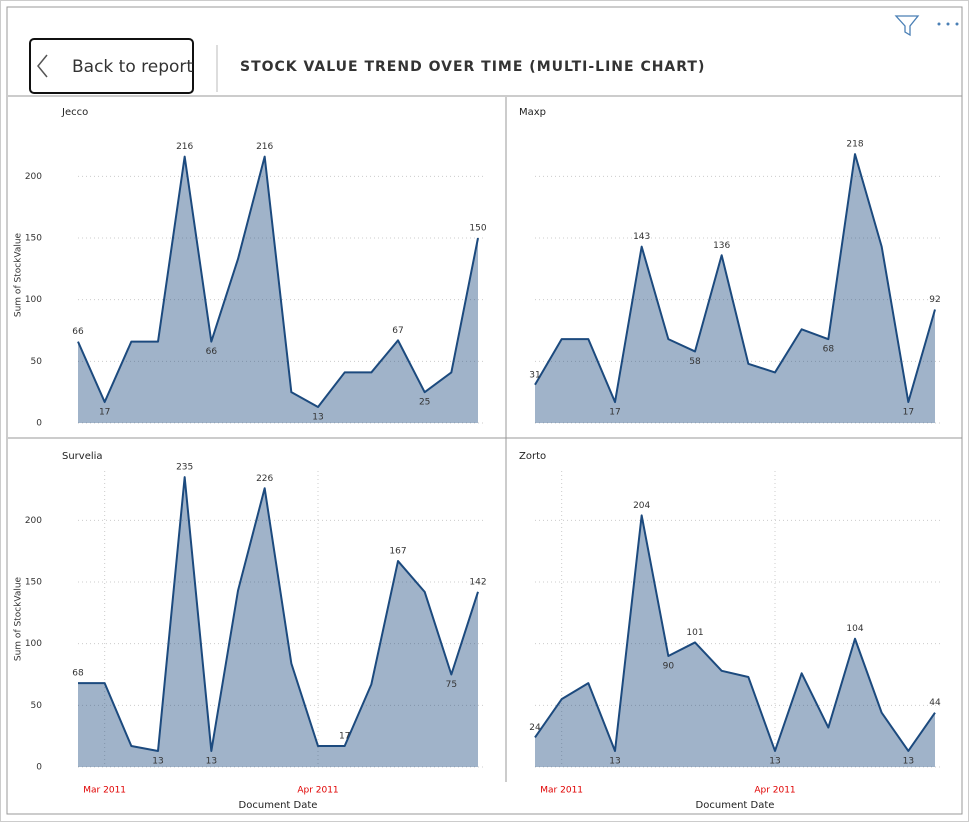  I want to click on data-label: 58, so click(695, 362).